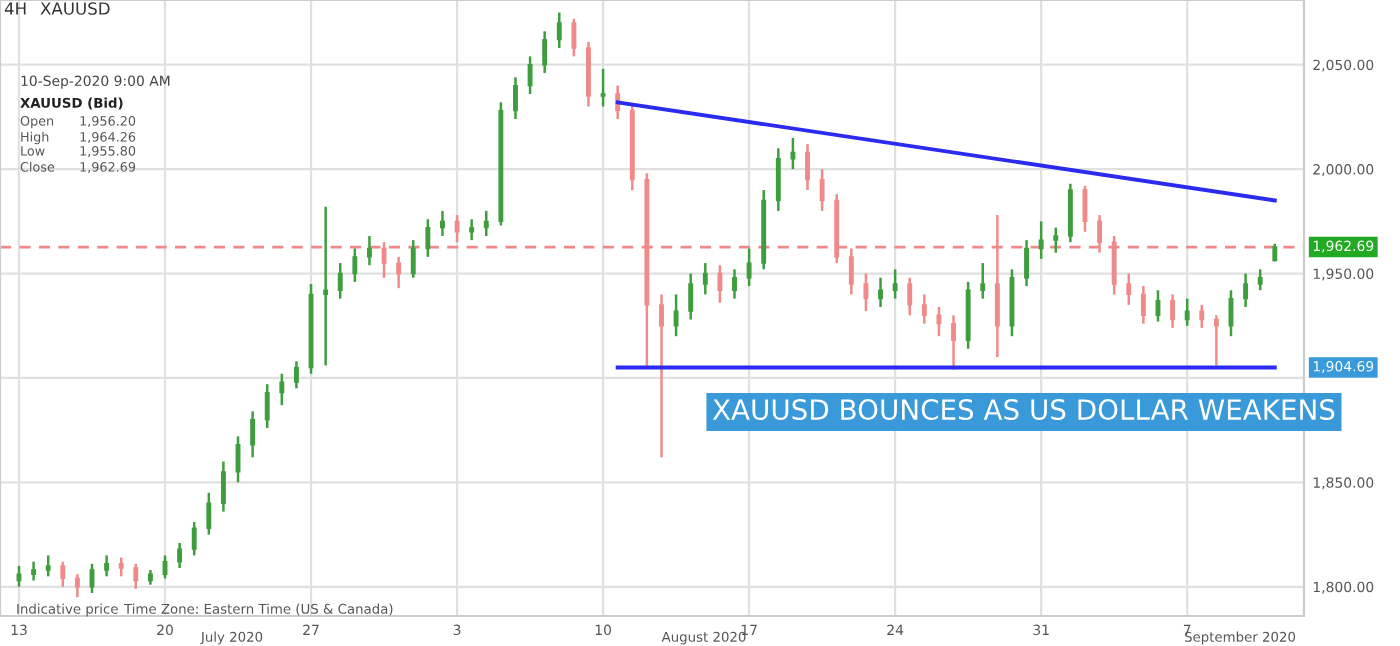  I want to click on annotation: 4H, so click(15, 8).